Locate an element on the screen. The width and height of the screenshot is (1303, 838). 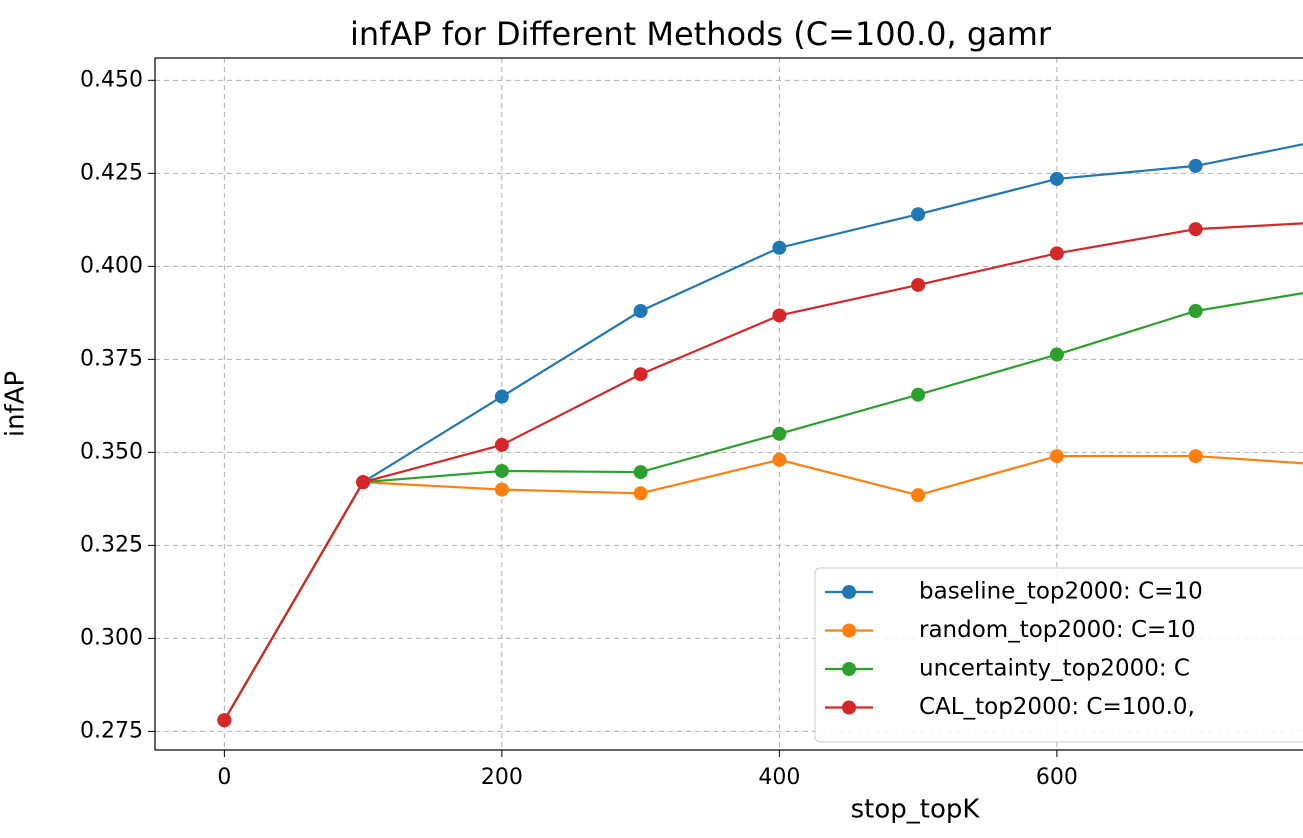
x-tick-label: 200 is located at coordinates (502, 777).